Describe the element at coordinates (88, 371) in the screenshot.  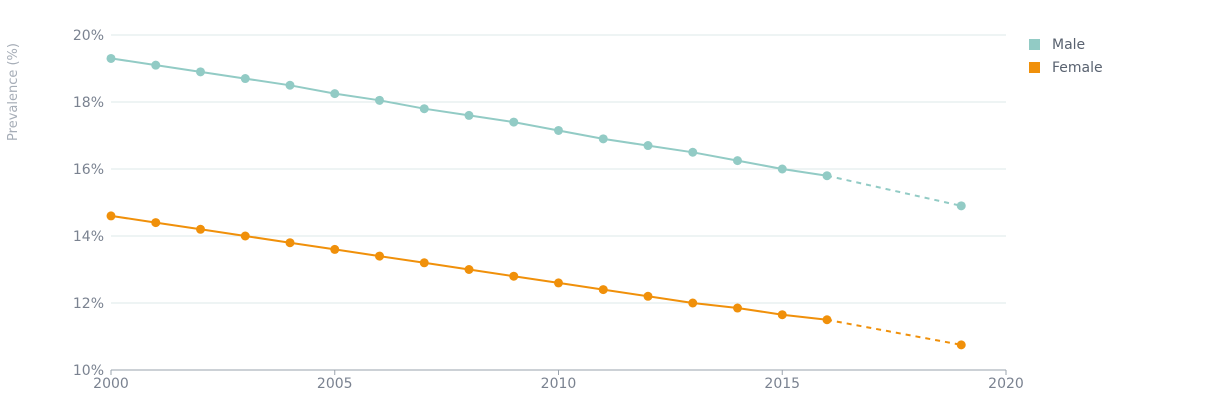
I see `y-tick-label: 10%` at that location.